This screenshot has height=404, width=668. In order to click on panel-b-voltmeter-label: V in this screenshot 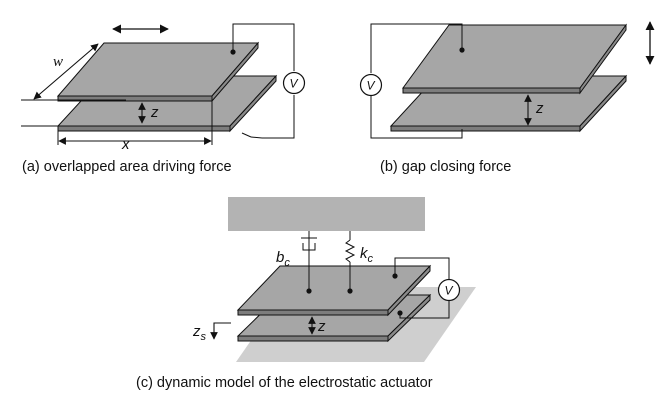, I will do `click(371, 86)`.